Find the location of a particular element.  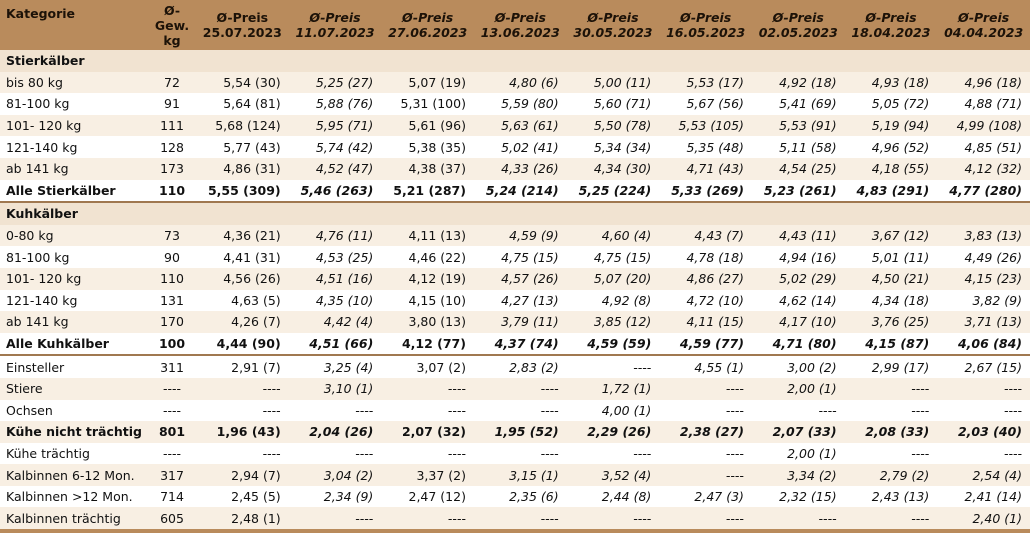

price-cell: 5,07 (20) is located at coordinates (613, 278).